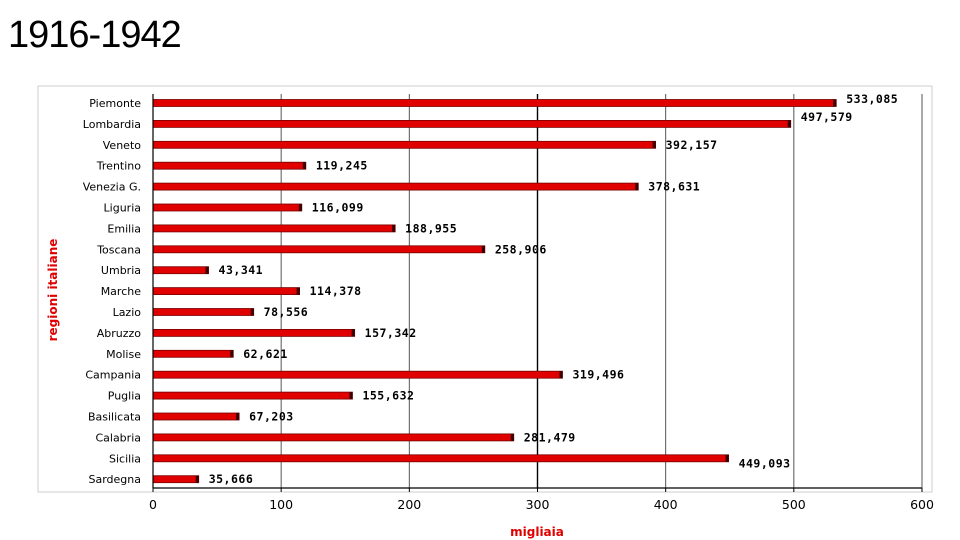 The height and width of the screenshot is (540, 960). Describe the element at coordinates (118, 249) in the screenshot. I see `category-label: Toscana` at that location.